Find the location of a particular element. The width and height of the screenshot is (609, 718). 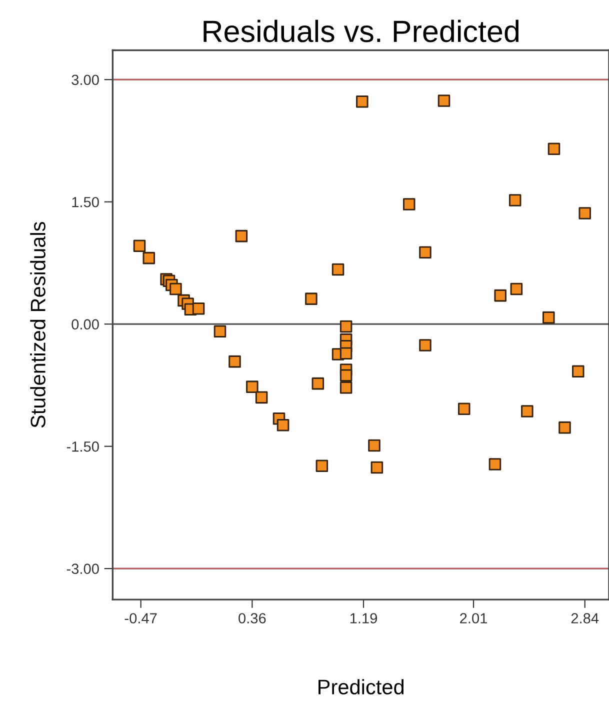

x-tick-label: -0.47 is located at coordinates (140, 618).